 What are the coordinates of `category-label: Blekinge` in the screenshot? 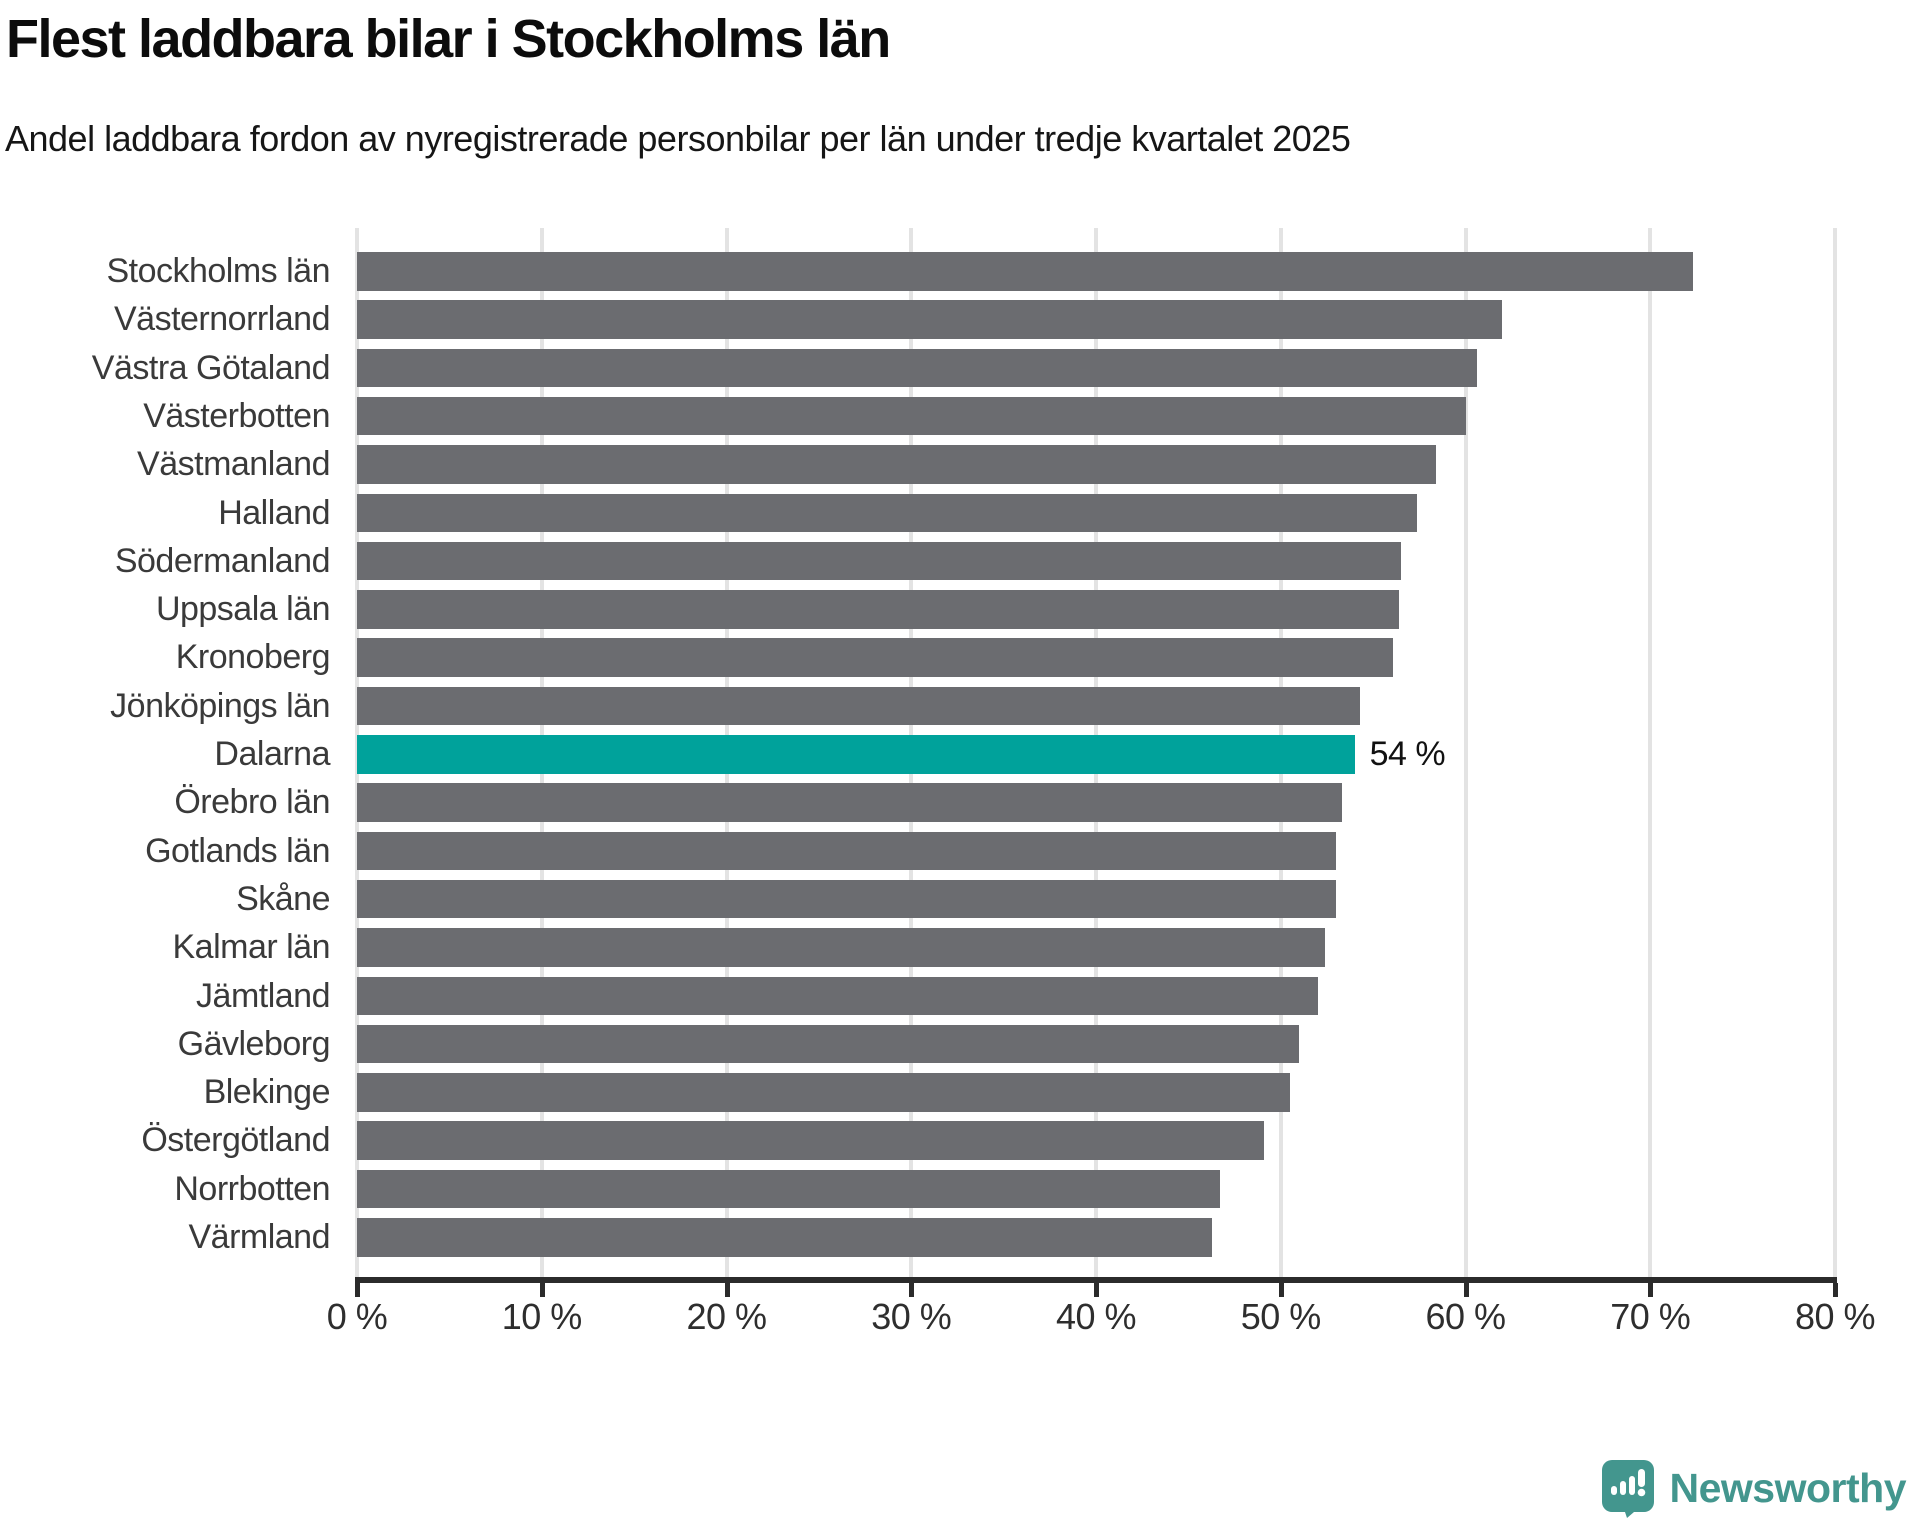 It's located at (267, 1092).